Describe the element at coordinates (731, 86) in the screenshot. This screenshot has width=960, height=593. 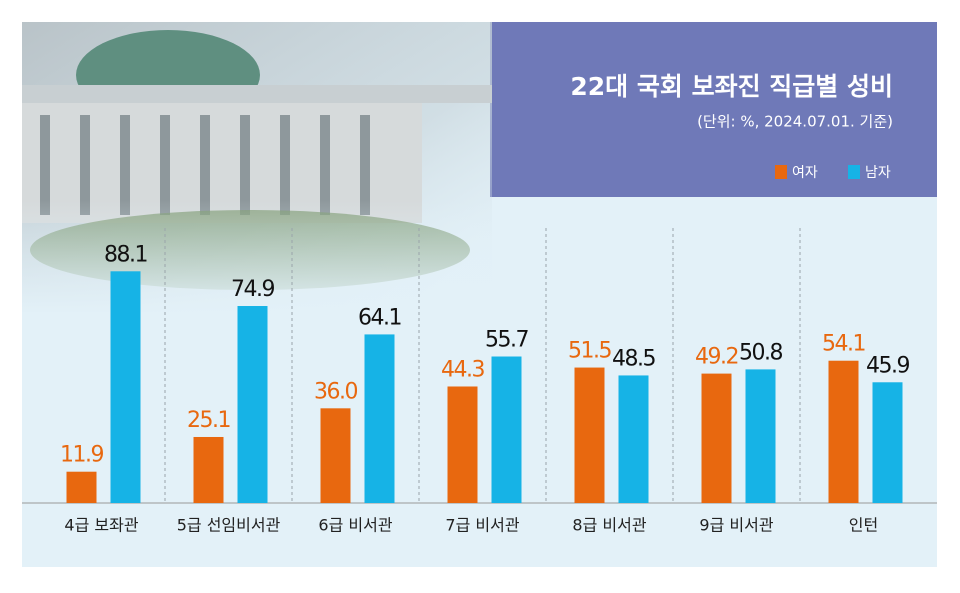
I see `chart-title: 22대 국회 보좌진 직급별 성비` at that location.